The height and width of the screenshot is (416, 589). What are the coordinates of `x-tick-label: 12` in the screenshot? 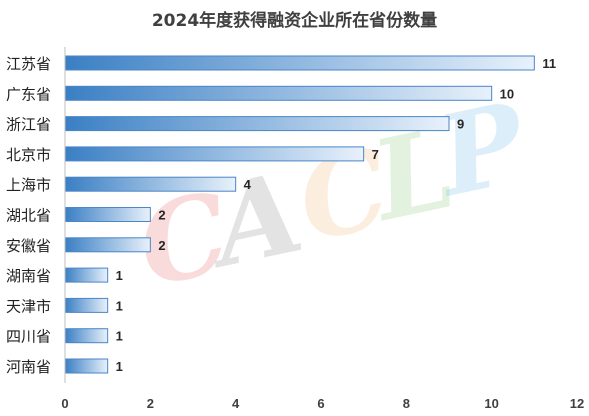 It's located at (577, 403).